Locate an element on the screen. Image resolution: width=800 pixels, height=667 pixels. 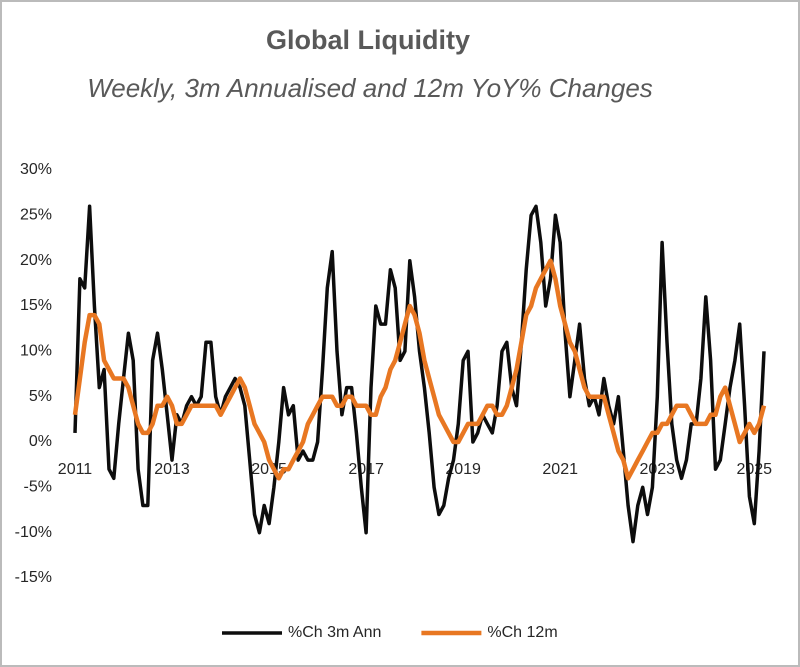
y-tick-label: 25% is located at coordinates (36, 215).